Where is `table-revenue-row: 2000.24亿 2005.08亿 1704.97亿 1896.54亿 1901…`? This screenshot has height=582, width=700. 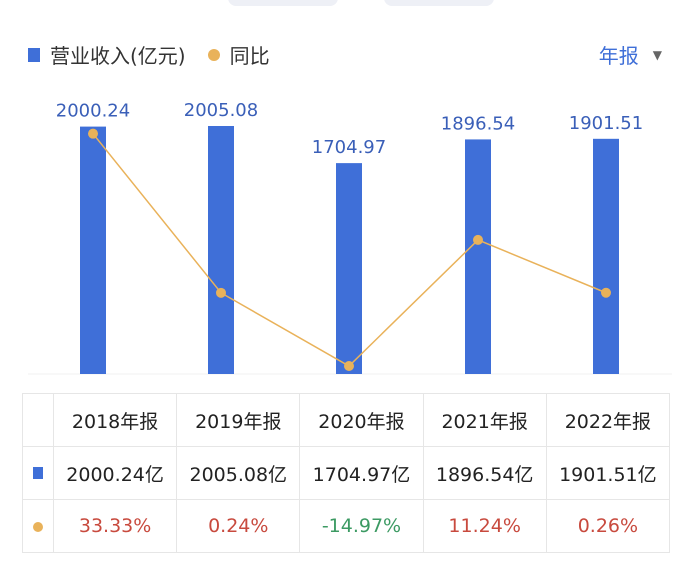
table-revenue-row: 2000.24亿 2005.08亿 1704.97亿 1896.54亿 1901… is located at coordinates (346, 473).